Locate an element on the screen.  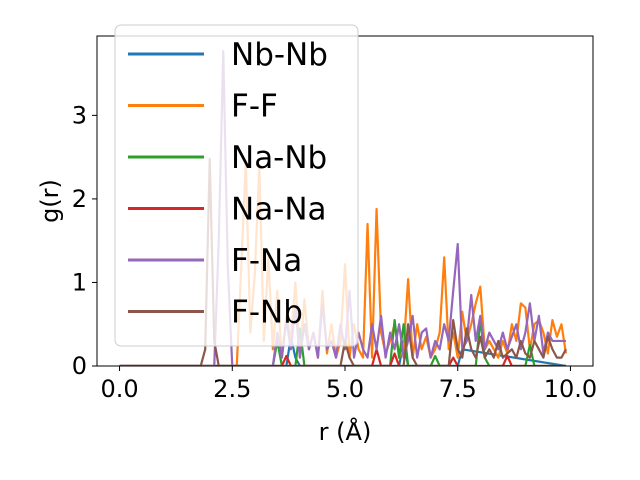
x-tick-label: 10.0 is located at coordinates (570, 389).